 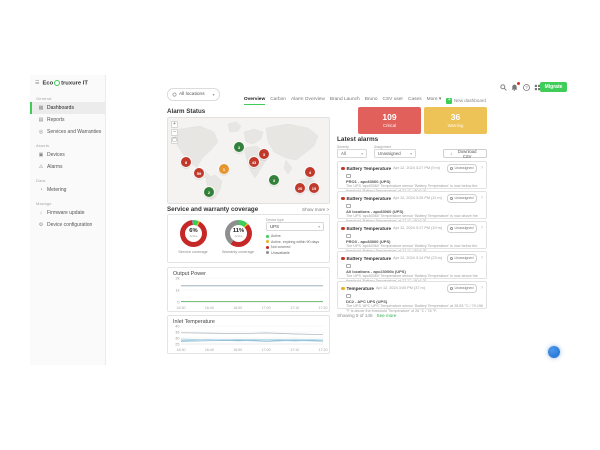 I want to click on warranty-coverage-caption: Warranty coverage, so click(x=238, y=252).